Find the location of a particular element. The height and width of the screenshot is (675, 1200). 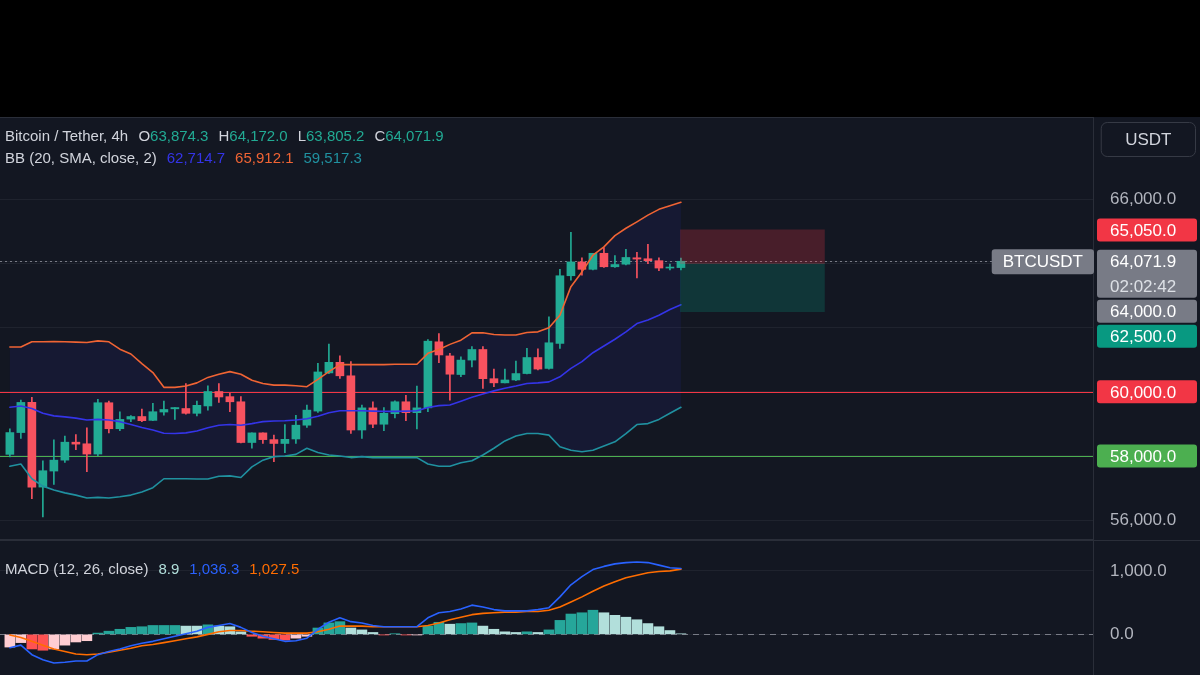

text: 8.9 is located at coordinates (169, 569).